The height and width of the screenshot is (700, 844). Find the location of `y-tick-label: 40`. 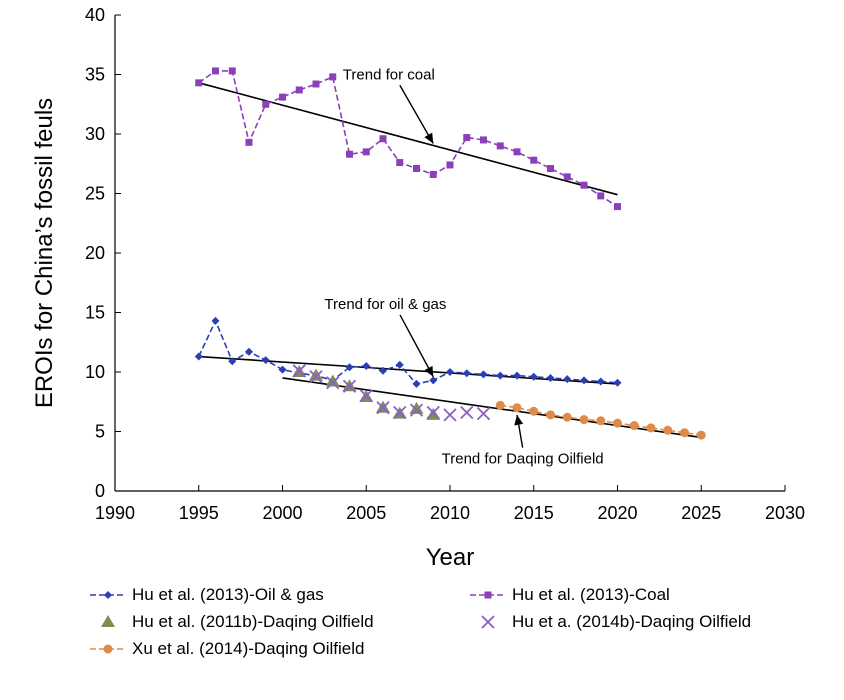

y-tick-label: 40 is located at coordinates (95, 15).